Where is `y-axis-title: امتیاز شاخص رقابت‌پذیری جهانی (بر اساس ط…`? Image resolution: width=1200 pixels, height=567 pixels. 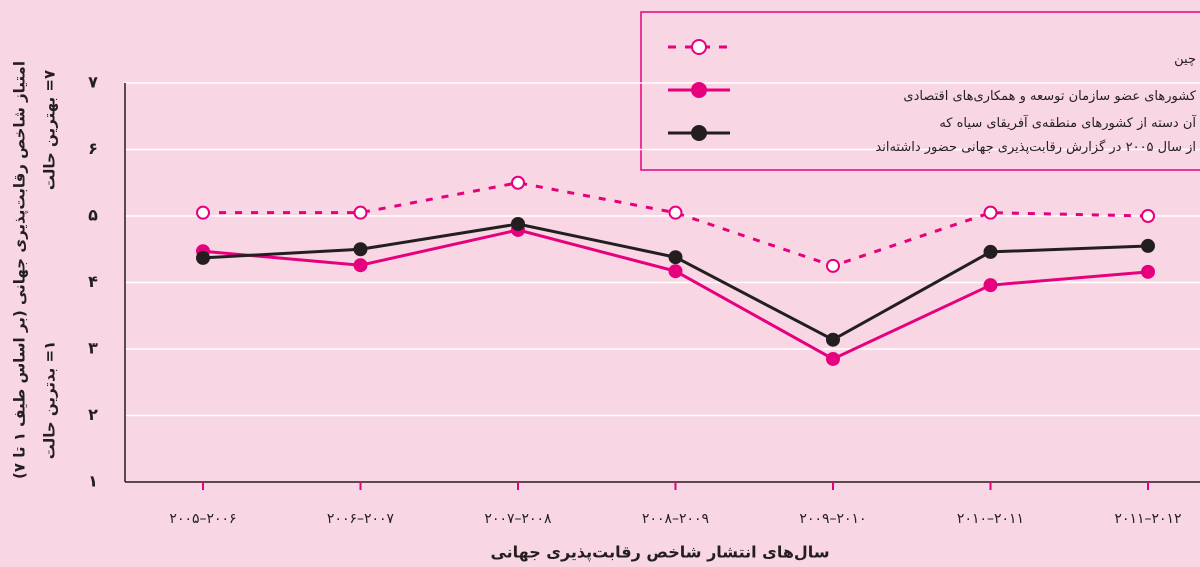
y-axis-title: امتیاز شاخص رقابت‌پذیری جهانی (بر اساس ط… is located at coordinates (20, 270).